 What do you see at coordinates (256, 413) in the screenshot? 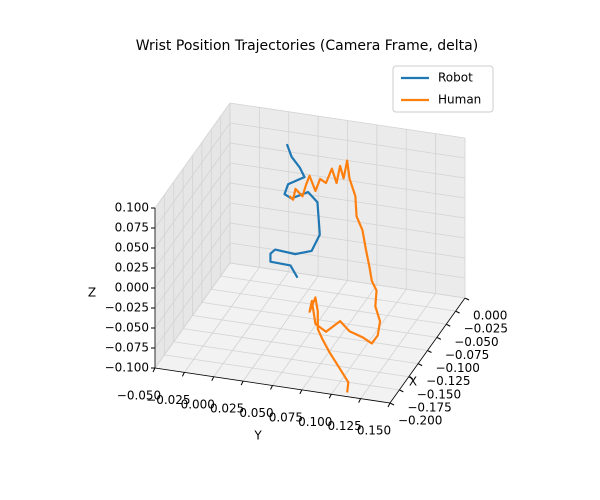
I see `y-tick-label: 0.050` at bounding box center [256, 413].